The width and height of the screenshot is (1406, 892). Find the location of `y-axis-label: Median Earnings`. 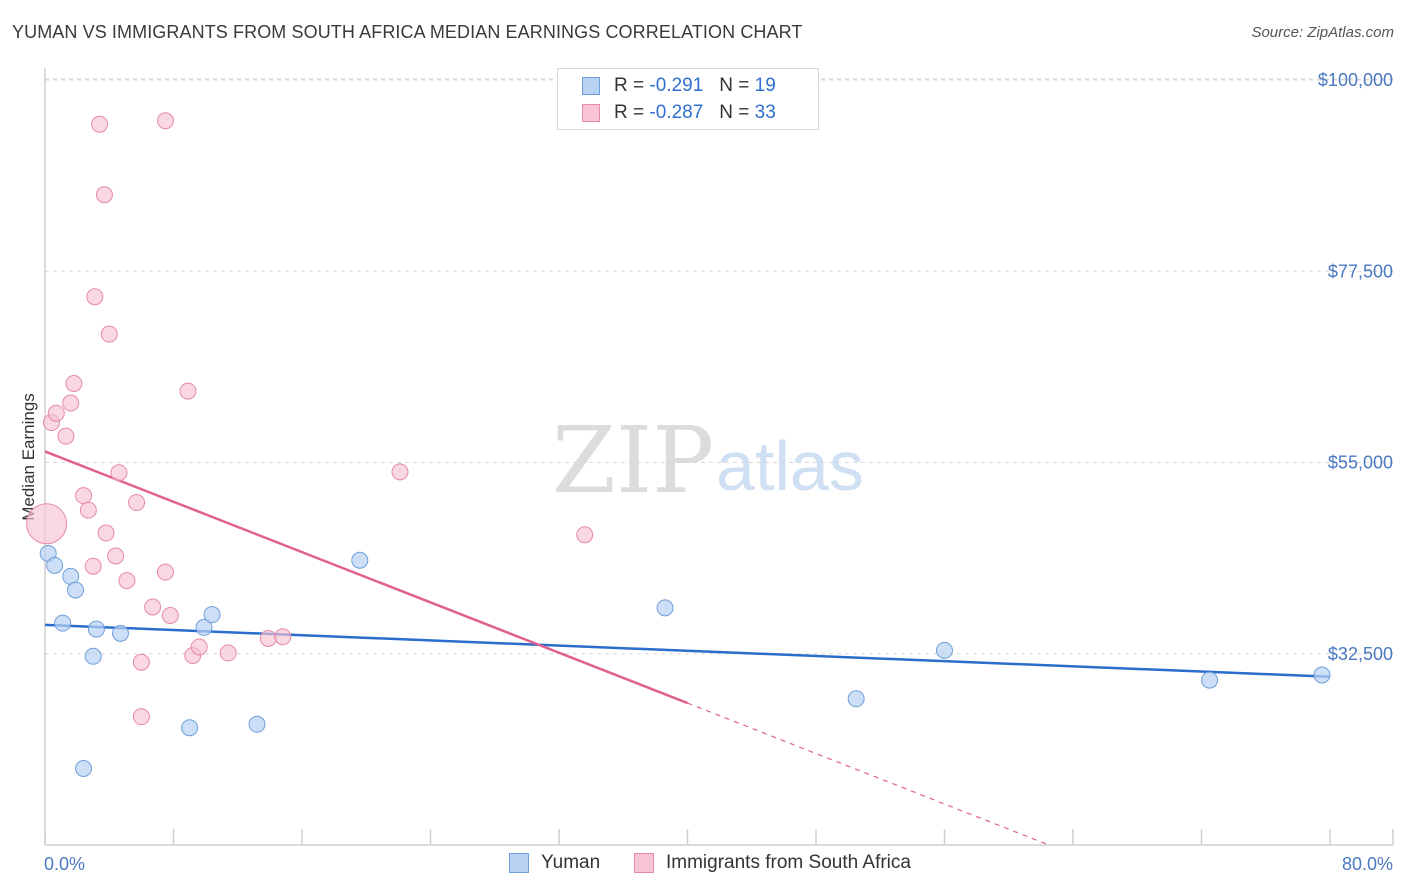

y-axis-label: Median Earnings is located at coordinates (28, 457).